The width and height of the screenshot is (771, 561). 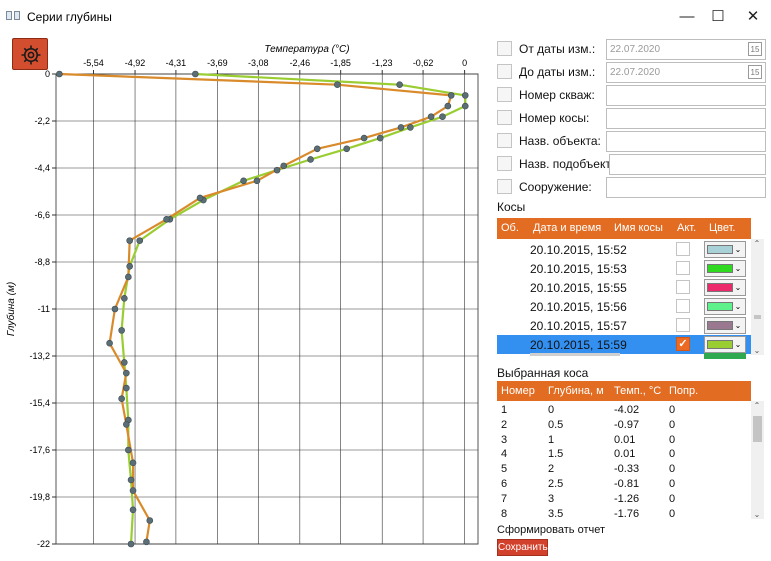 I want to click on string-number-input, so click(x=686, y=118).